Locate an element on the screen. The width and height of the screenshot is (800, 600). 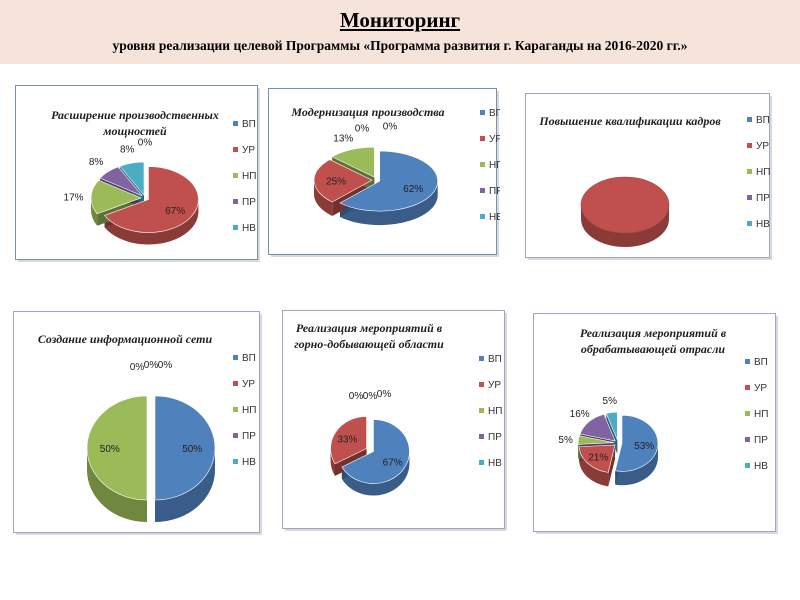
chart-title: обрабатывающей отрасли is located at coordinates (653, 349).